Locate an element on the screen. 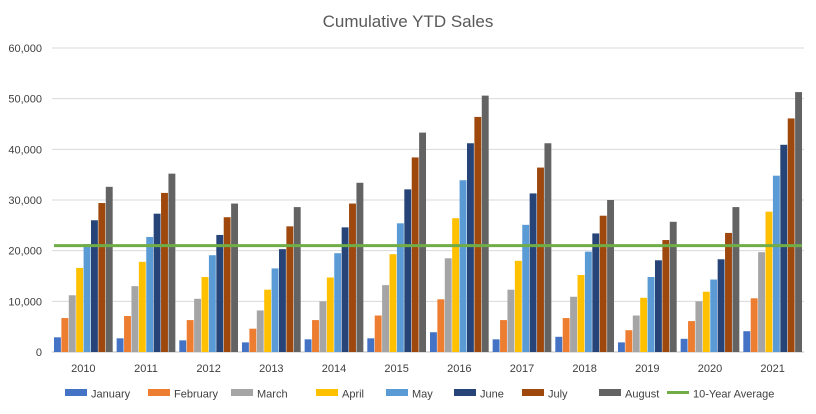 Image resolution: width=816 pixels, height=414 pixels. bar-march-2013 is located at coordinates (260, 331).